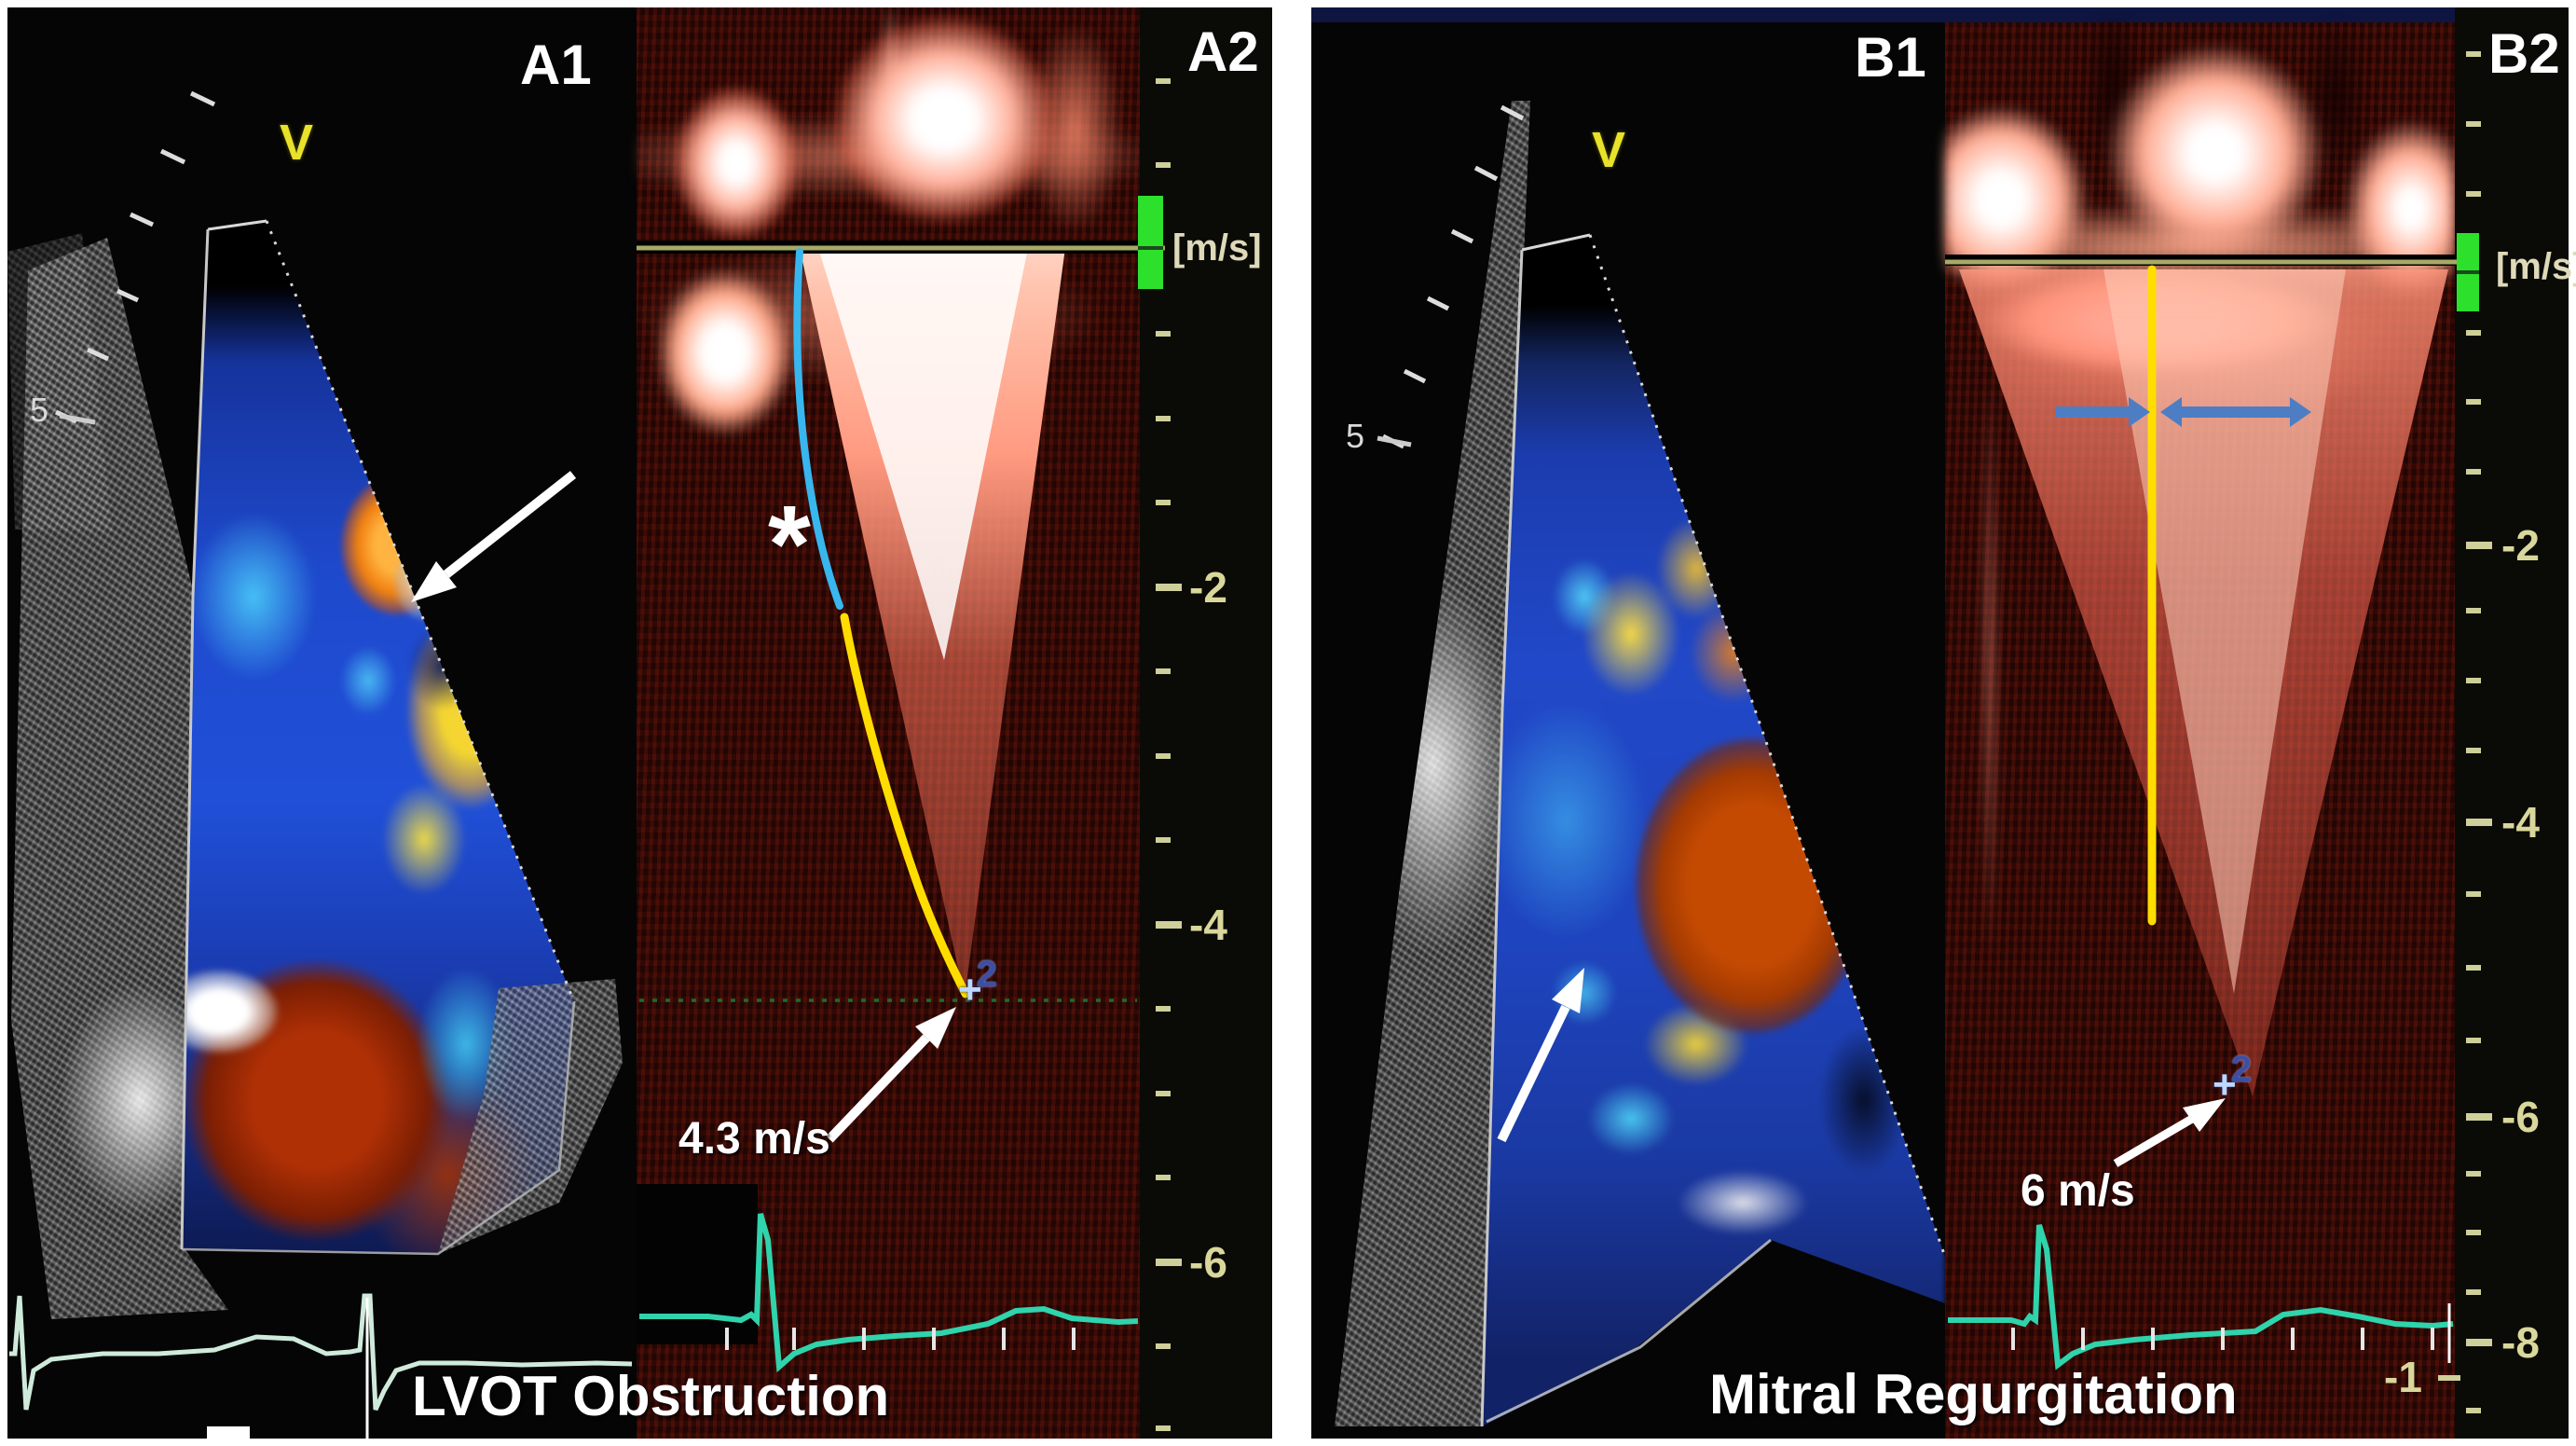  I want to click on b2-peak-sup: 2, so click(2241, 1069).